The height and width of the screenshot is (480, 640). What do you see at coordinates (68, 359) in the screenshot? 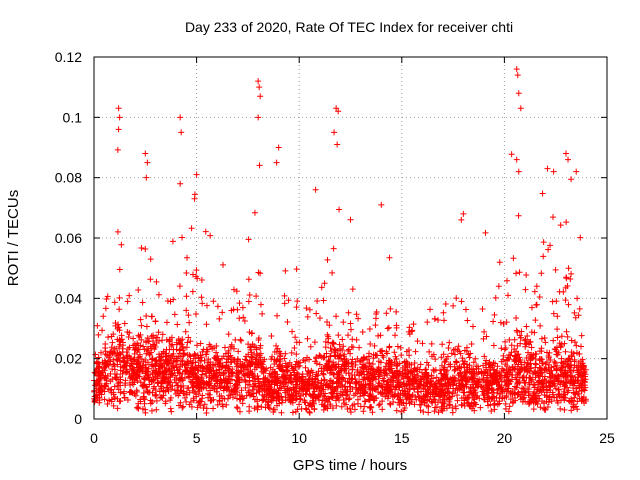
I see `y-tick-label: 0.02` at bounding box center [68, 359].